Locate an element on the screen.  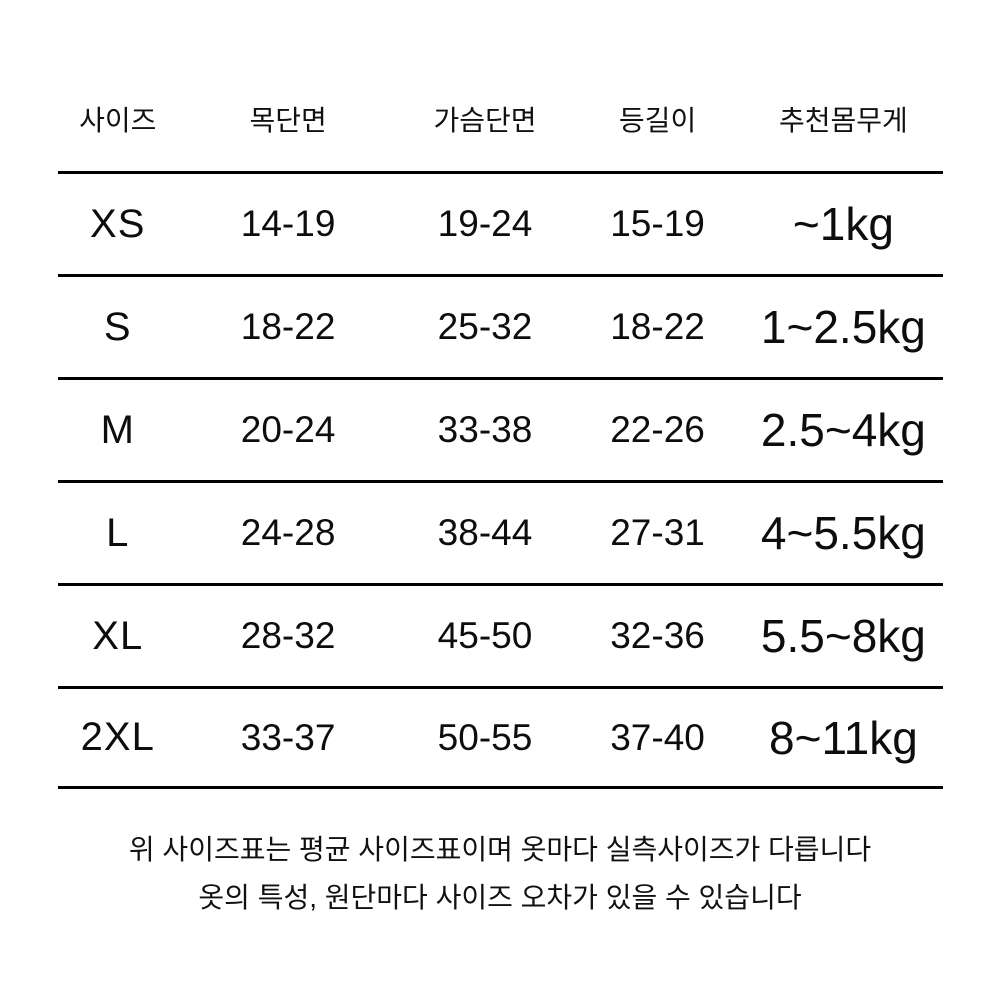
weight-value: ~1kg is located at coordinates (843, 224).